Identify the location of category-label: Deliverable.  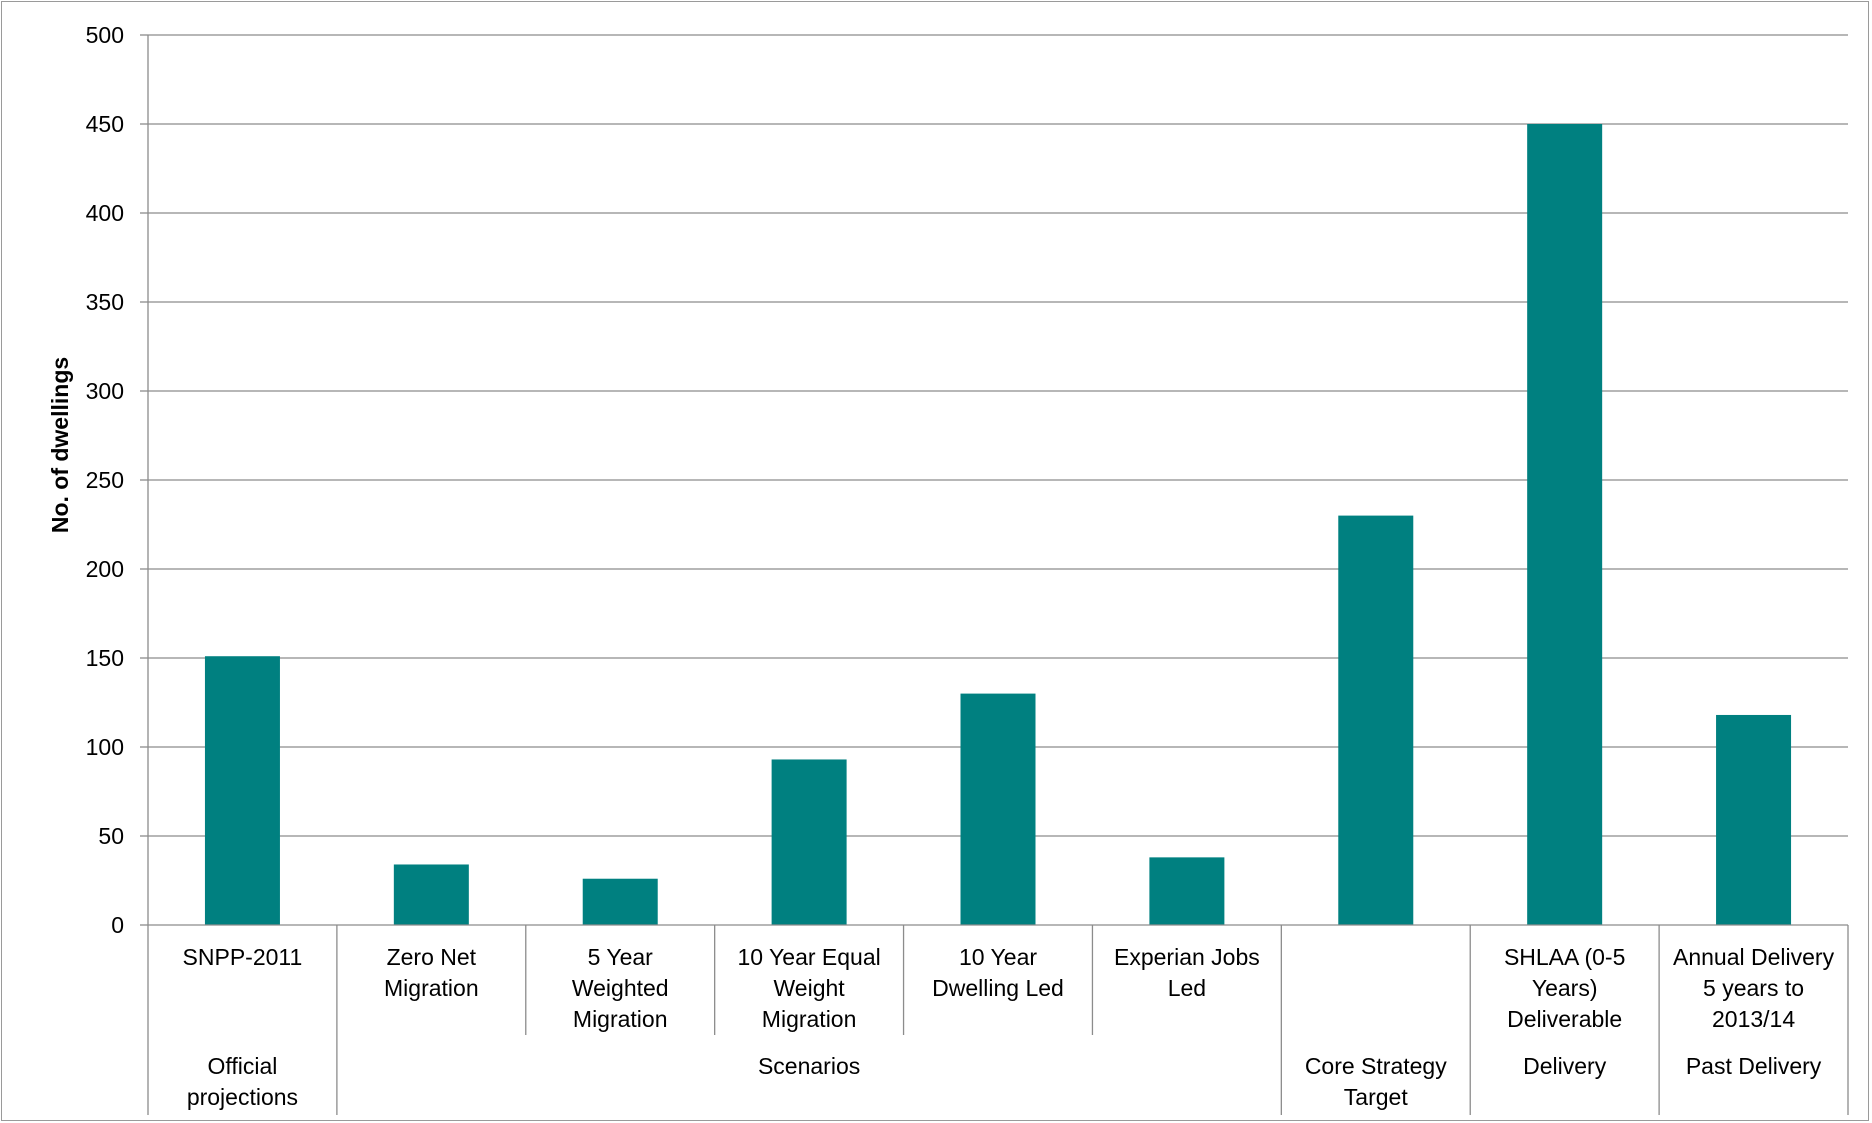
(1564, 1019).